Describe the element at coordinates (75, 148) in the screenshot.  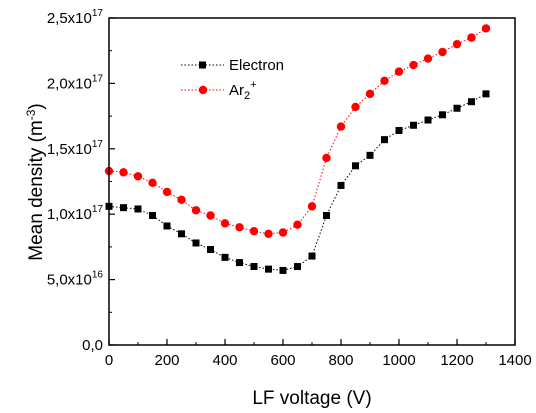
I see `y-tick-label: 1,5x10¹⁷` at that location.